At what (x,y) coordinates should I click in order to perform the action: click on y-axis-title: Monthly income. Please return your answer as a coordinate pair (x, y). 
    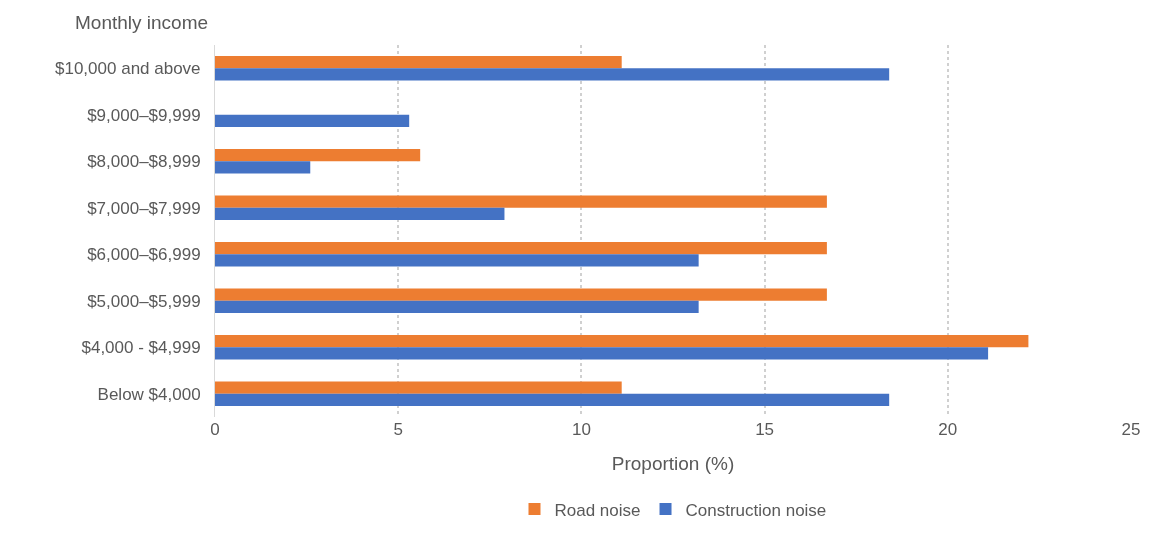
    Looking at the image, I should click on (142, 22).